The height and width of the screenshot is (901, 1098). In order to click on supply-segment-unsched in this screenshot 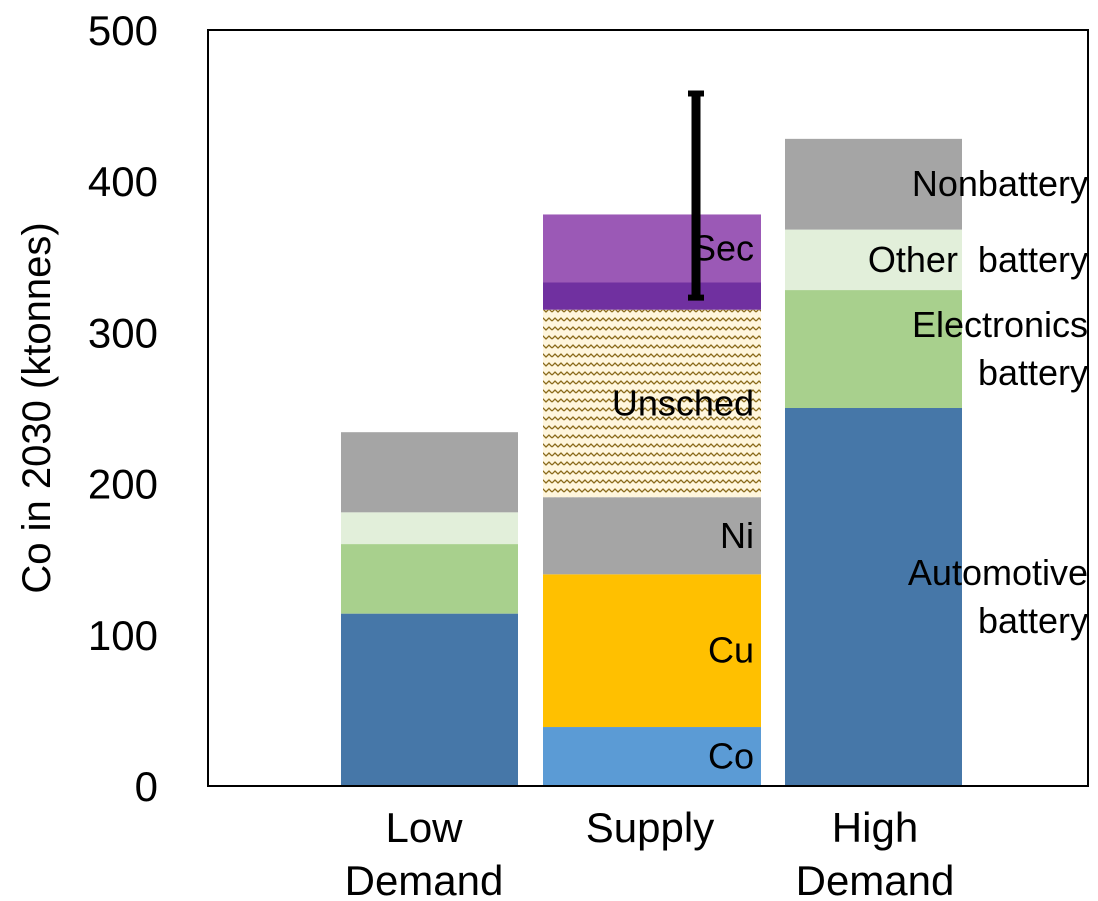, I will do `click(652, 403)`.